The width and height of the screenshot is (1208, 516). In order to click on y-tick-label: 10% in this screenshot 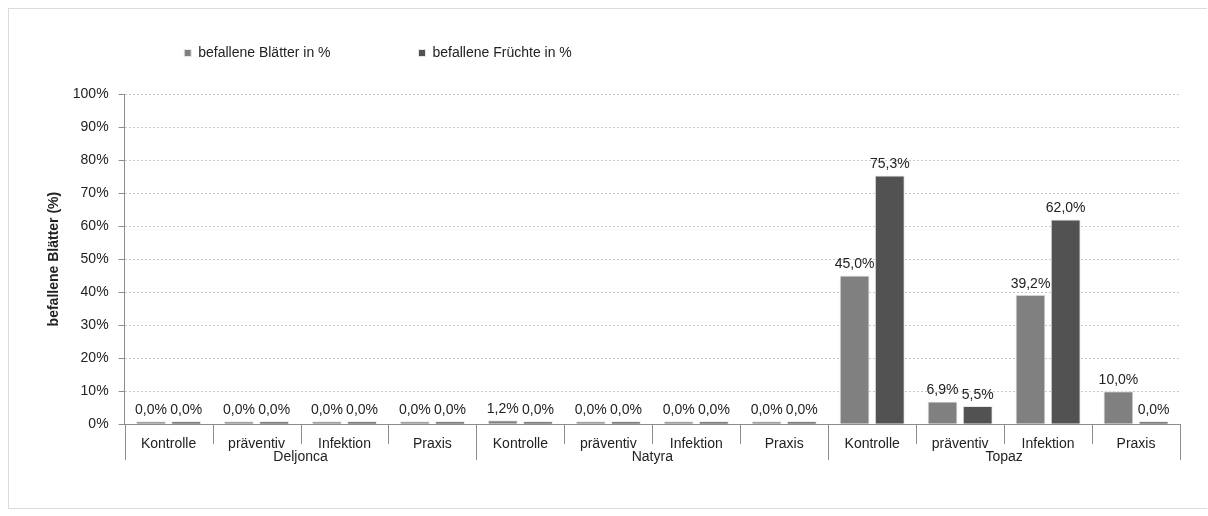, I will do `click(94, 390)`.